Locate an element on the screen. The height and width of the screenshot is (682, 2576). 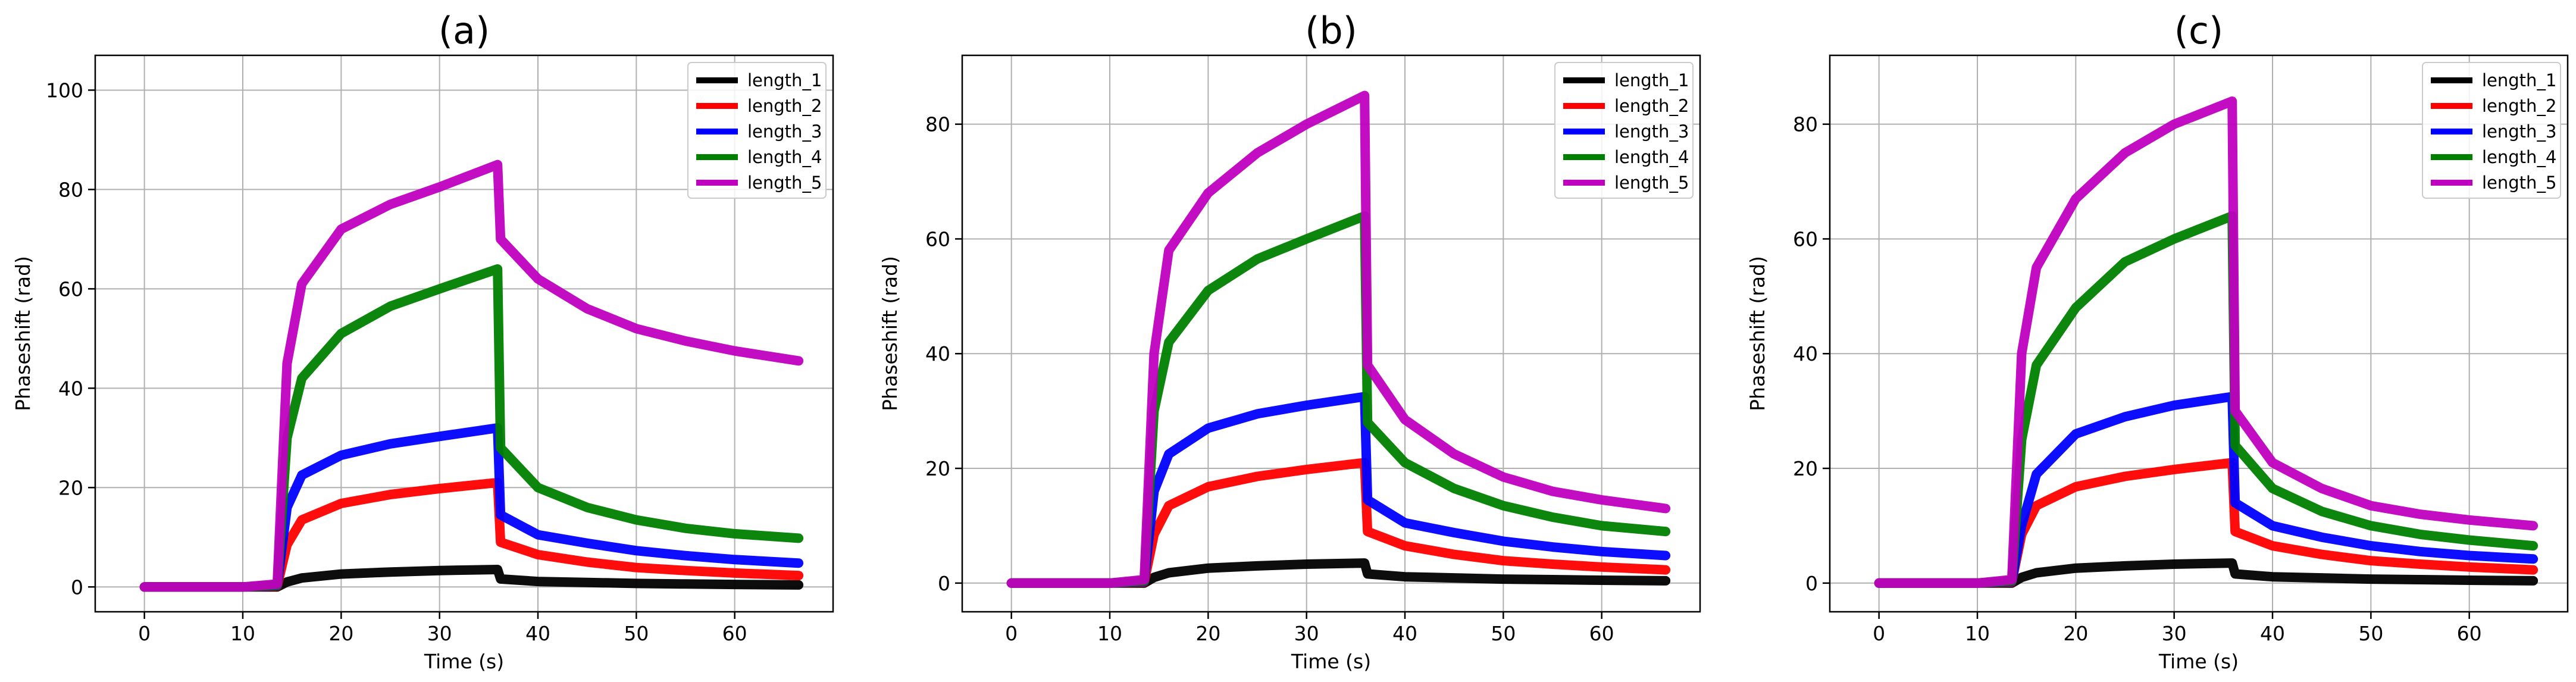
chart-title: (a) is located at coordinates (464, 30).